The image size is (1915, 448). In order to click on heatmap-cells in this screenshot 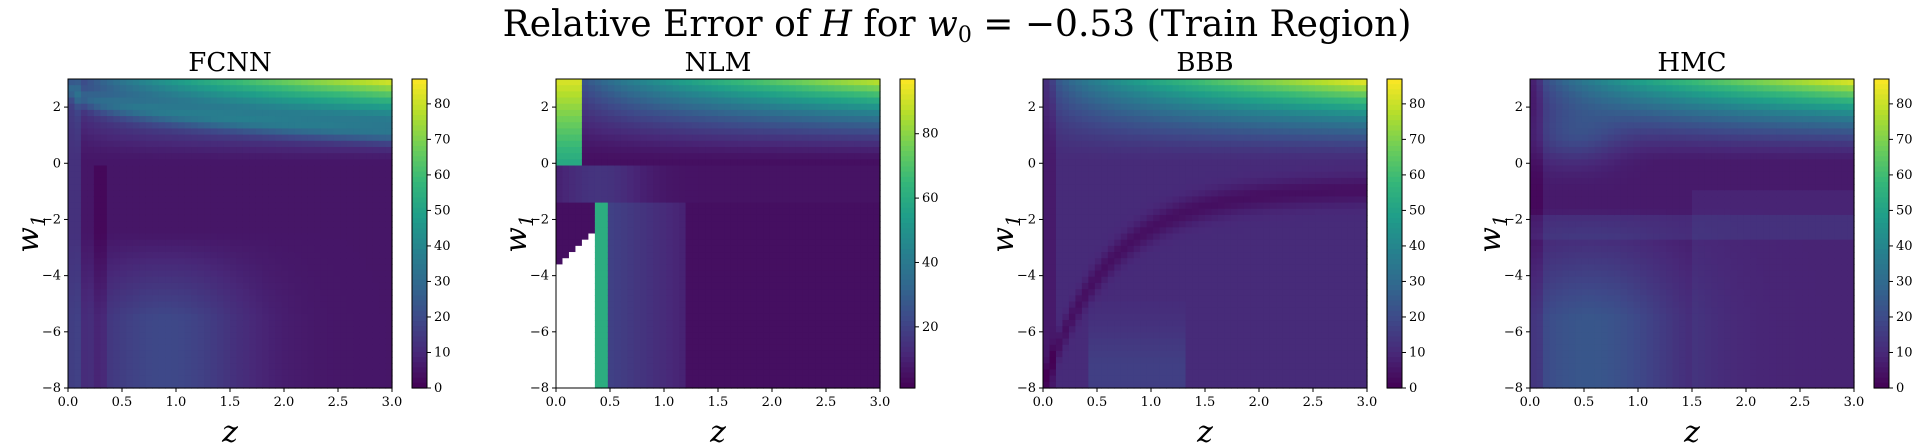, I will do `click(718, 234)`.